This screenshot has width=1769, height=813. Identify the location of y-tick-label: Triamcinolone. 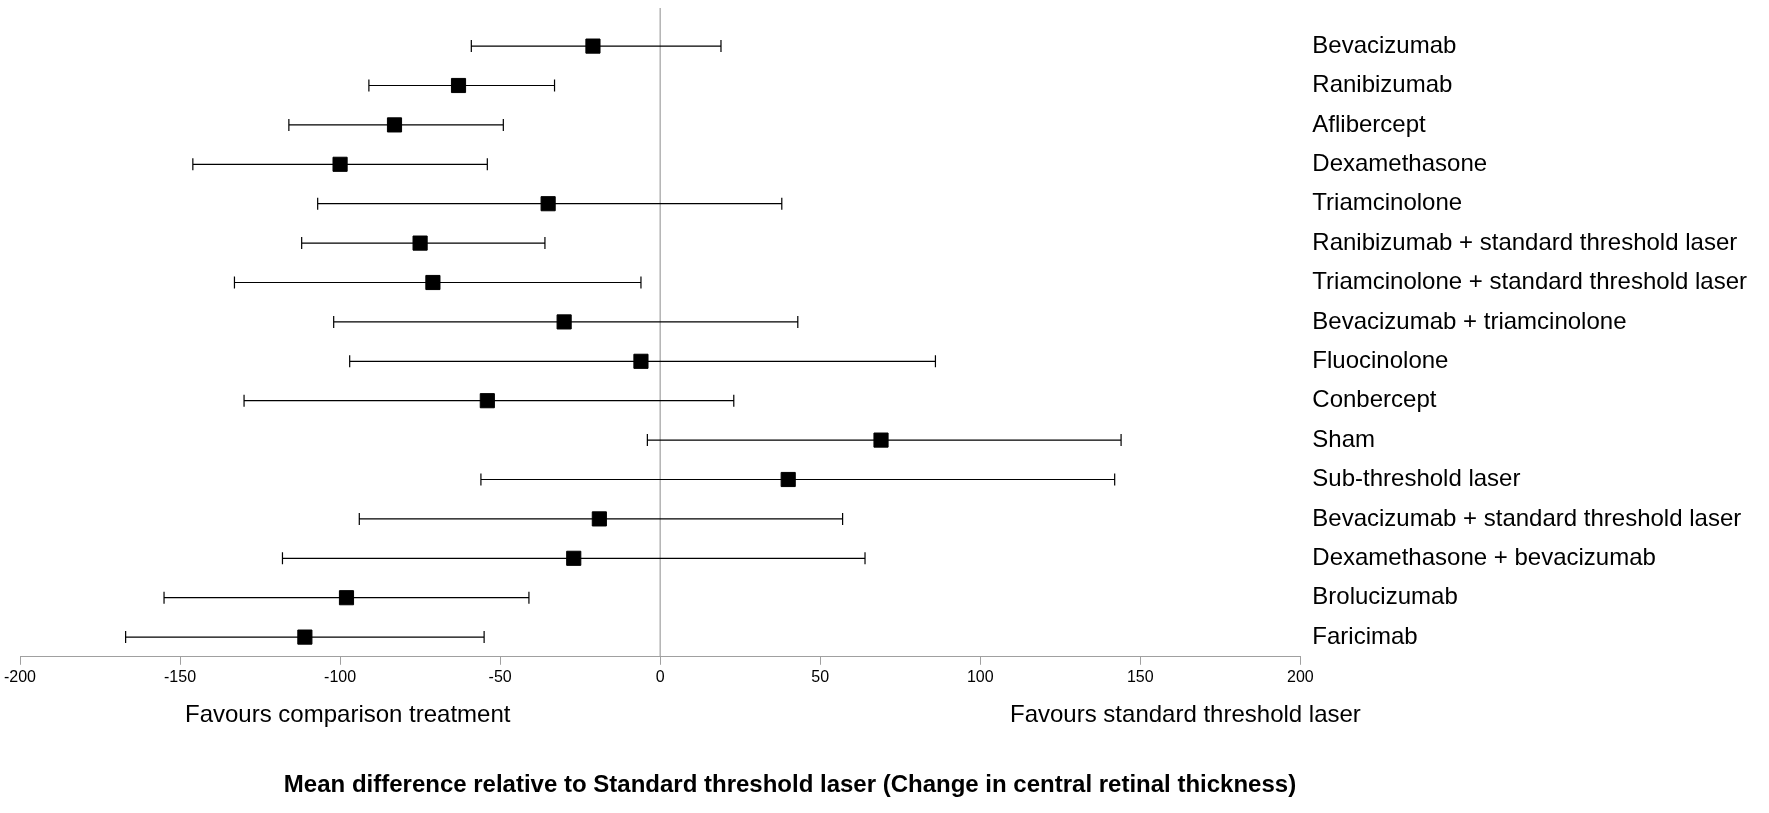
(1387, 202).